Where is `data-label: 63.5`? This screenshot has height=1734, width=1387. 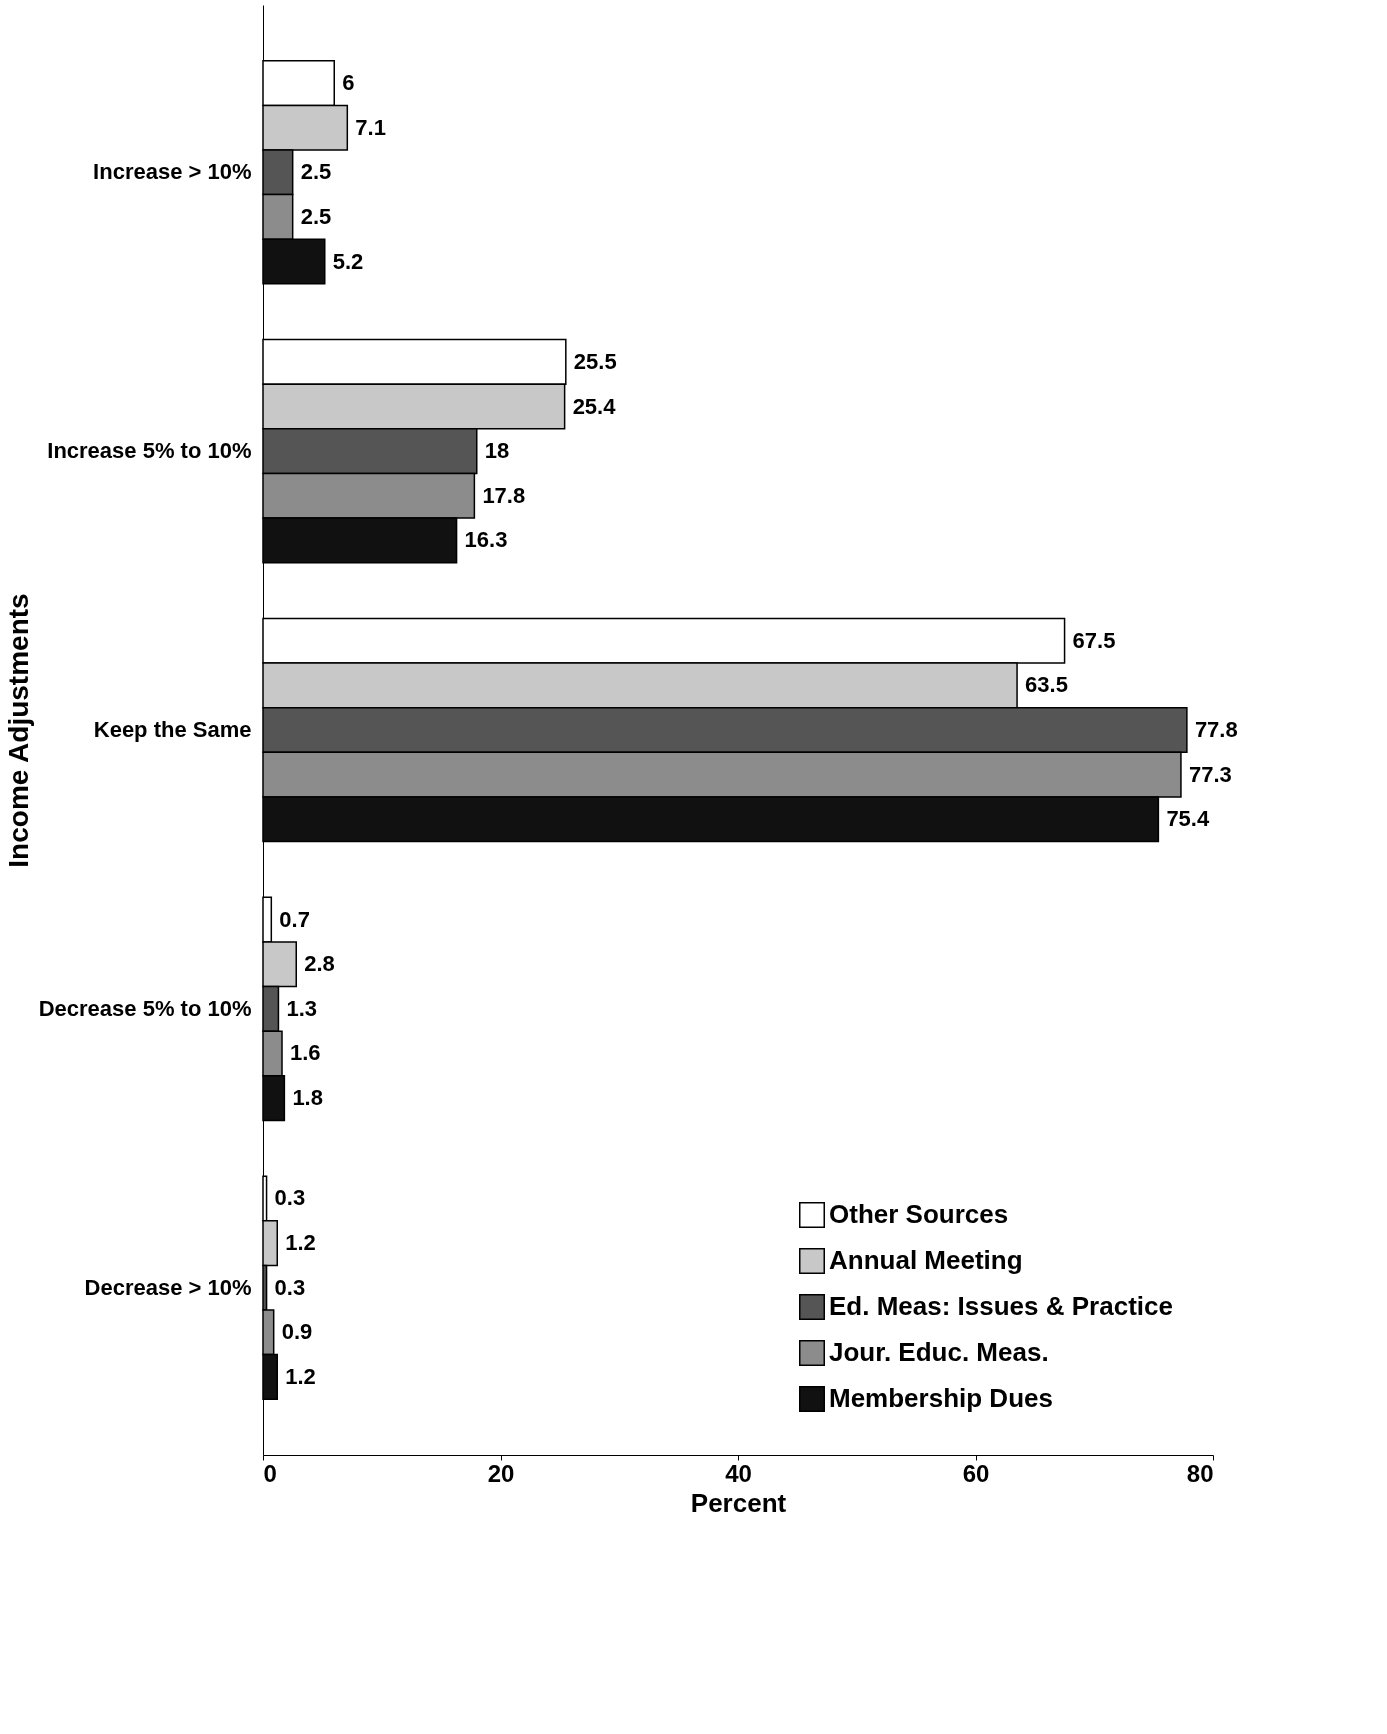
data-label: 63.5 is located at coordinates (1046, 685).